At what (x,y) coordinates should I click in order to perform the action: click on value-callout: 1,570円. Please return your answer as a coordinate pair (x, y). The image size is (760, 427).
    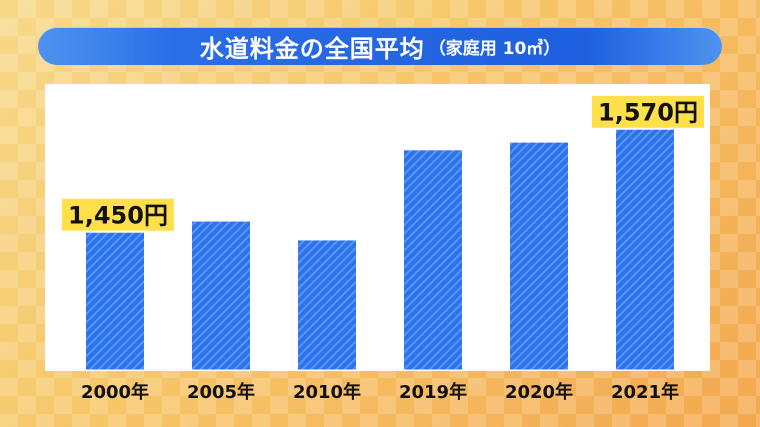
    Looking at the image, I should click on (648, 111).